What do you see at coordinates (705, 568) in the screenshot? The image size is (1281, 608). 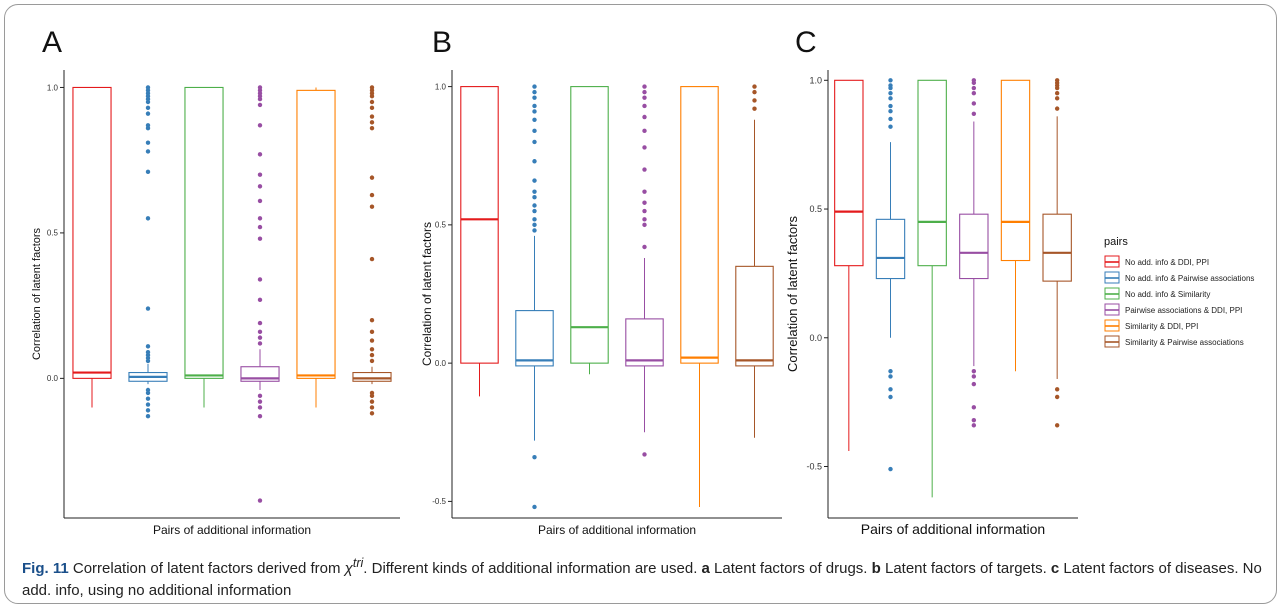 I see `caption-label-a: a` at bounding box center [705, 568].